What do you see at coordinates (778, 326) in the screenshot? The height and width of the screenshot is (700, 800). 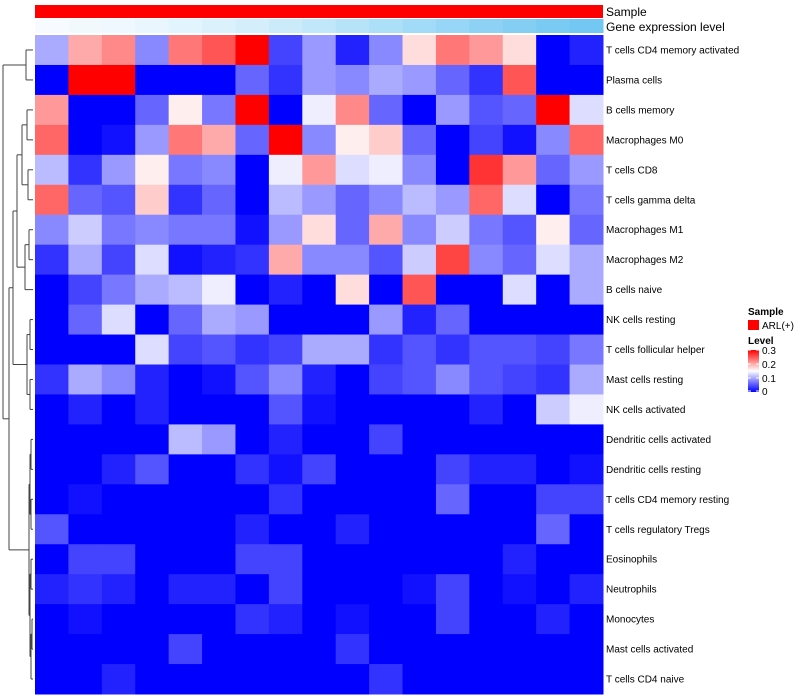 I see `legend-sample-entry: ARL(+)` at bounding box center [778, 326].